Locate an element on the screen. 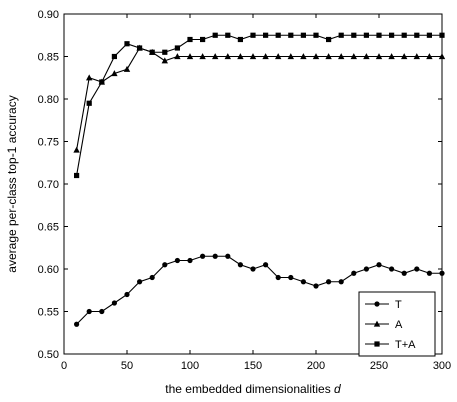 This screenshot has height=402, width=457. y-tick-label: 0.60 is located at coordinates (48, 270).